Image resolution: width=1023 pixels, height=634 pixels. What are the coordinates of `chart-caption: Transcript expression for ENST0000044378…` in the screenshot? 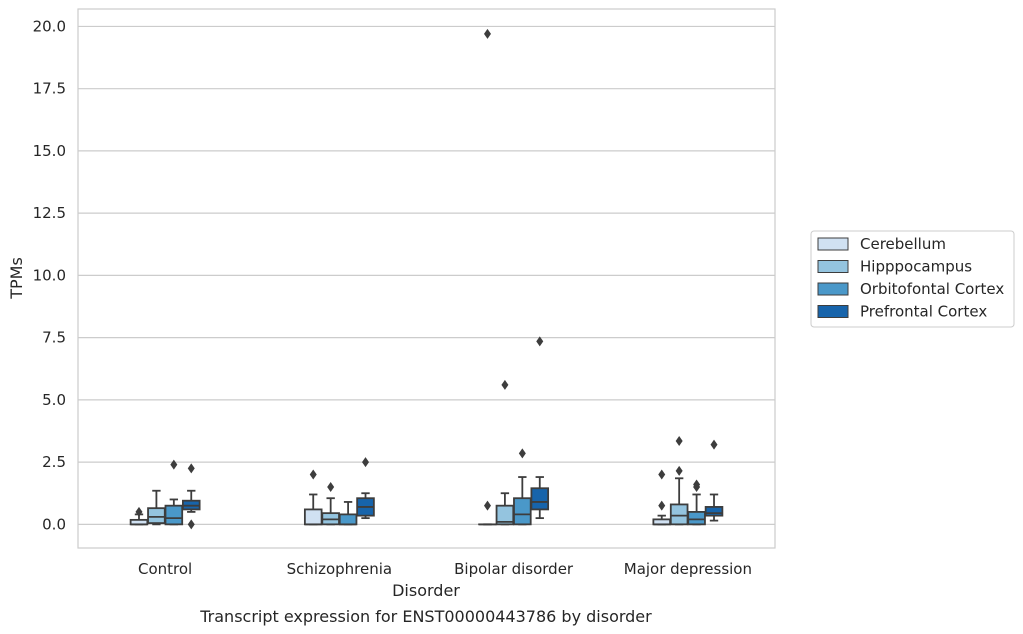 It's located at (425, 616).